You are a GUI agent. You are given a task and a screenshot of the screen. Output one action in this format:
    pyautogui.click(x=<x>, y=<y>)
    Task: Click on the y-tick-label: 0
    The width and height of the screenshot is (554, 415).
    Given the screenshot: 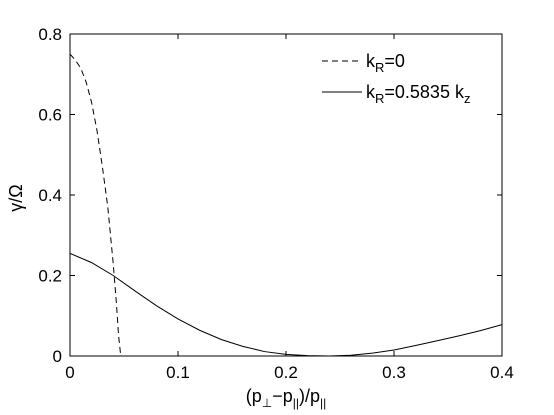 What is the action you would take?
    pyautogui.click(x=57, y=356)
    